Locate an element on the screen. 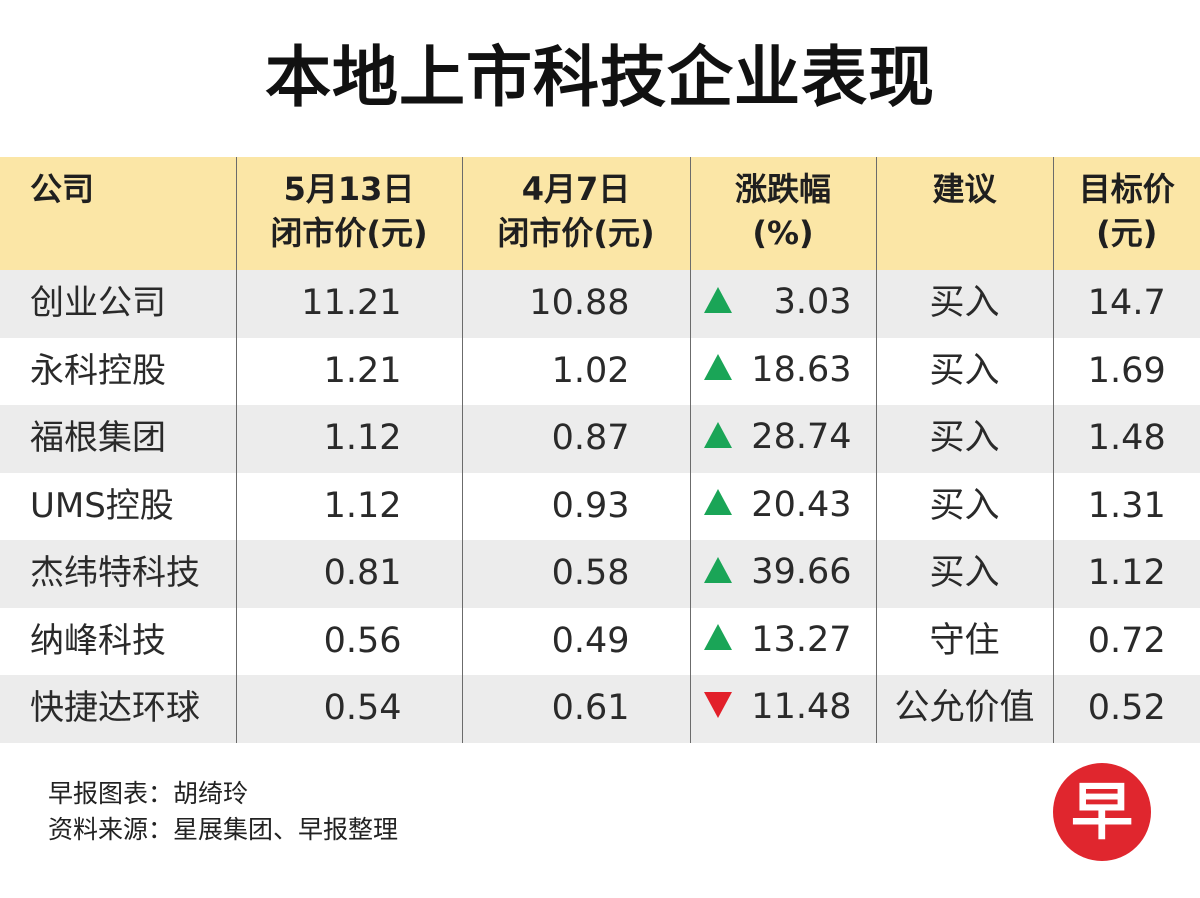  table-row: UMS控股 1.12 0.93 20.43 买入 1.31 is located at coordinates (600, 506).